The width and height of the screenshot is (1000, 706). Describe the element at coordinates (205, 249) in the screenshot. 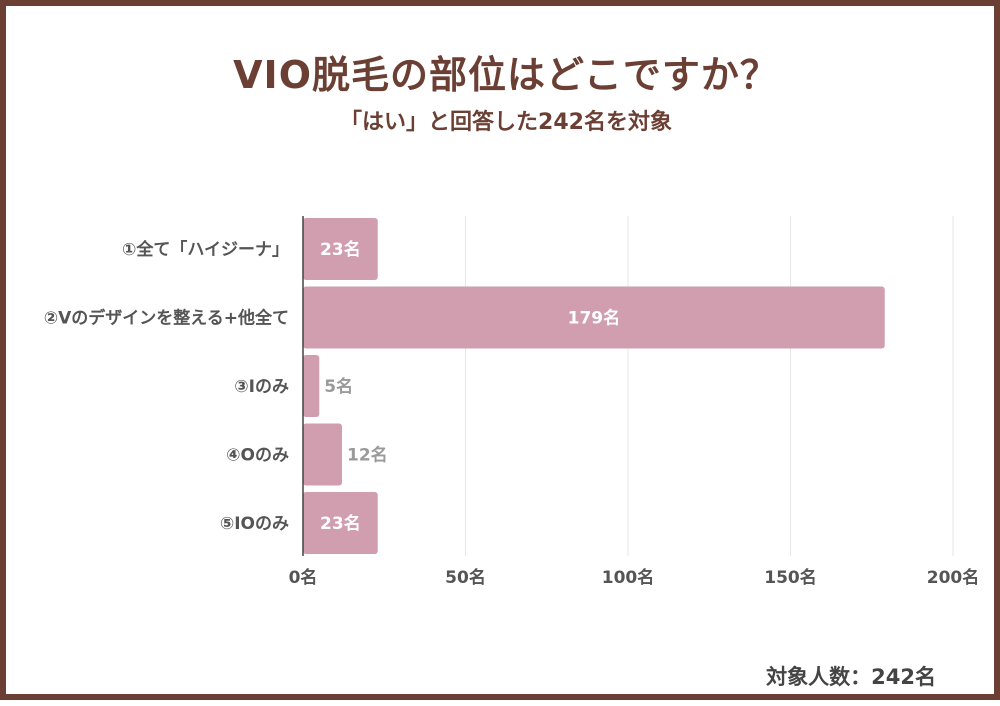

I see `category-label-1: ①全て「ハイジーナ」` at that location.